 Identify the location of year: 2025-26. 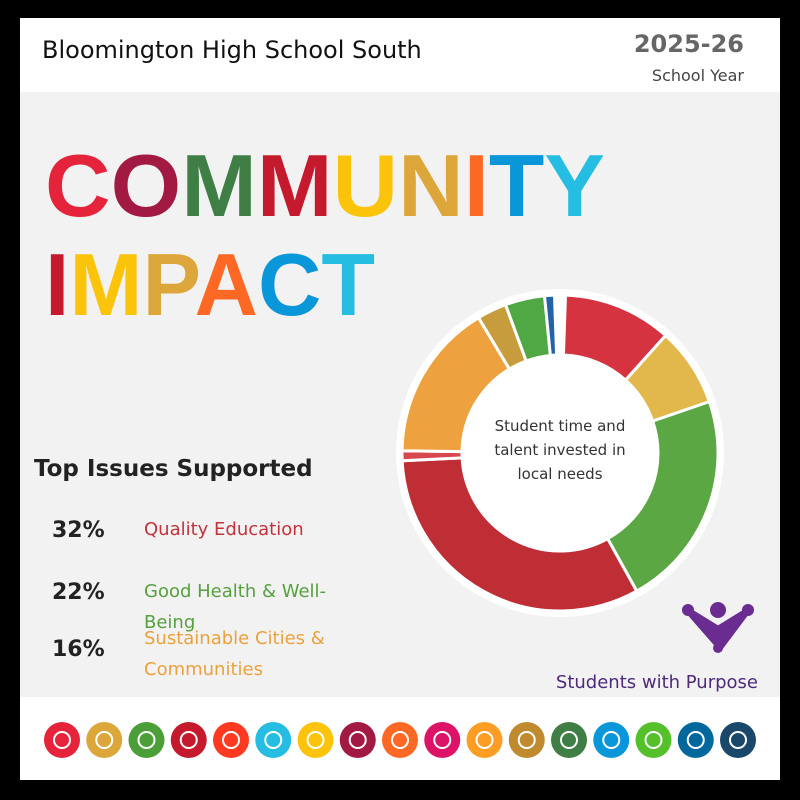
(688, 44).